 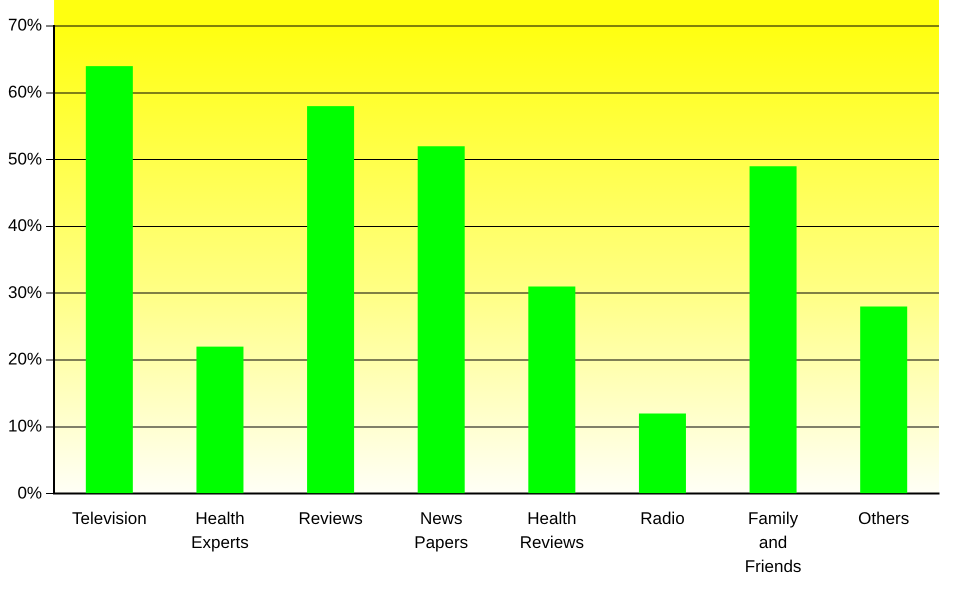 What do you see at coordinates (25, 292) in the screenshot?
I see `y-tick-label: 30%` at bounding box center [25, 292].